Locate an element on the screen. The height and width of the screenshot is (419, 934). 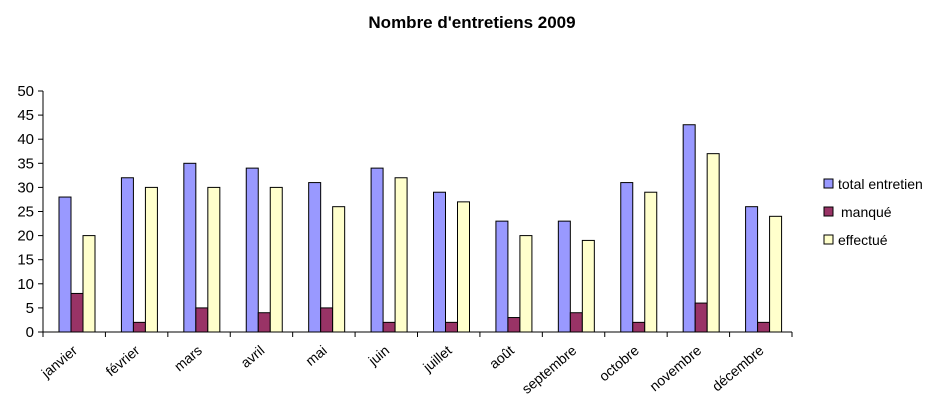
y-tick-label: 35 is located at coordinates (25, 163).